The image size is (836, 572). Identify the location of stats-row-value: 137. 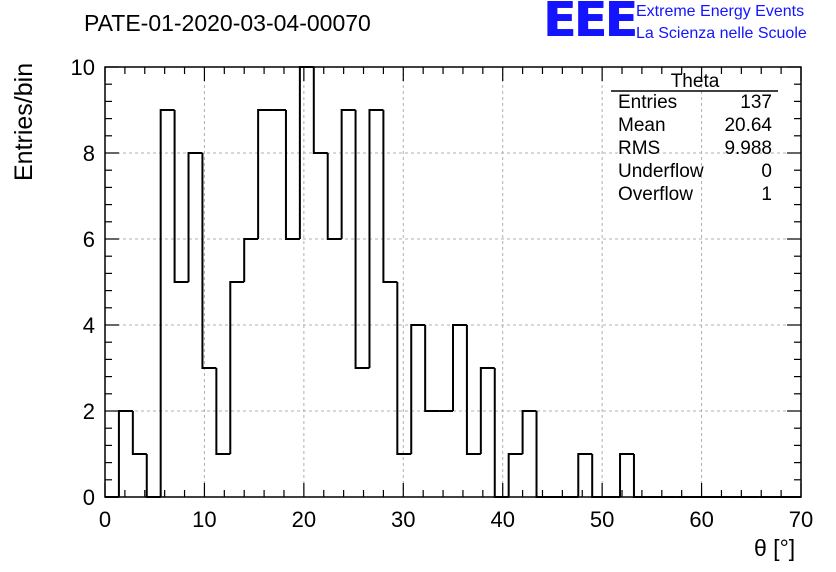
(756, 102).